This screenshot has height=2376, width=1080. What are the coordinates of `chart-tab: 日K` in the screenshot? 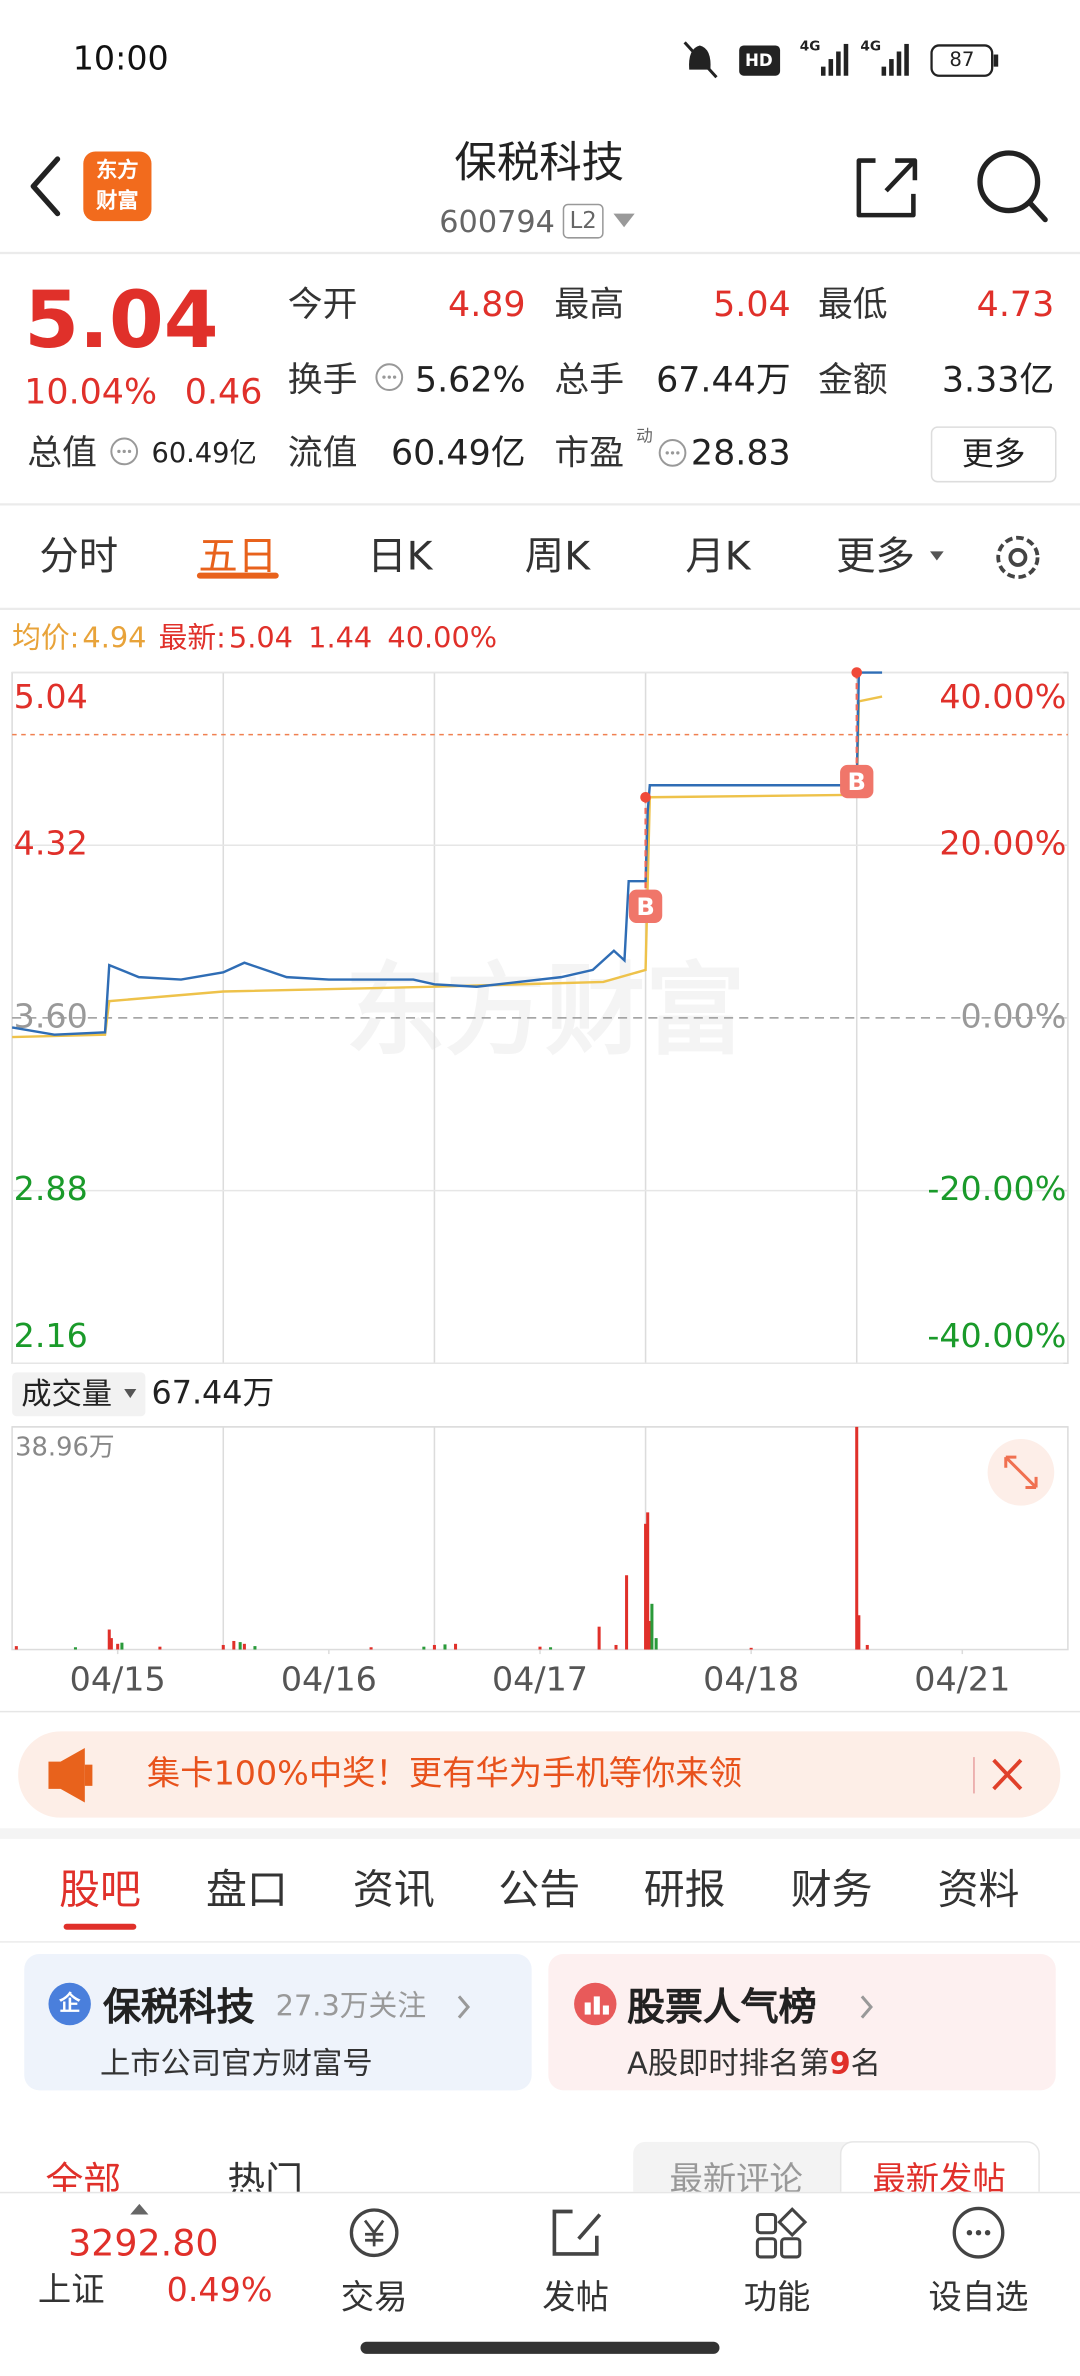 It's located at (400, 557).